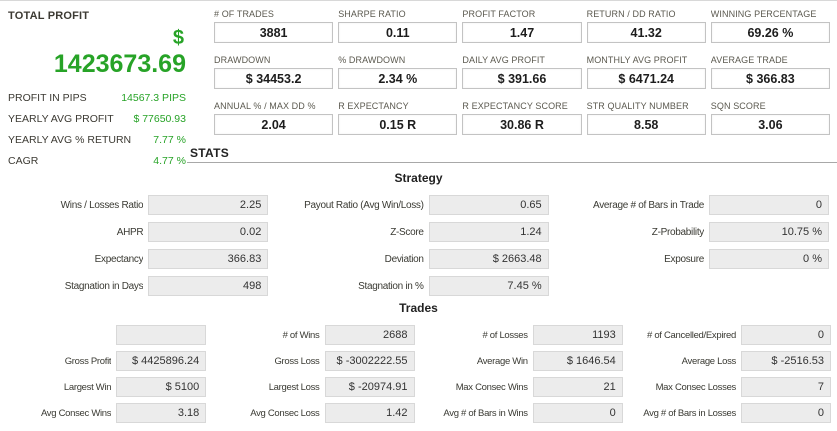  What do you see at coordinates (265, 106) in the screenshot?
I see `stat-label: ANNUAL % / MAX DD %` at bounding box center [265, 106].